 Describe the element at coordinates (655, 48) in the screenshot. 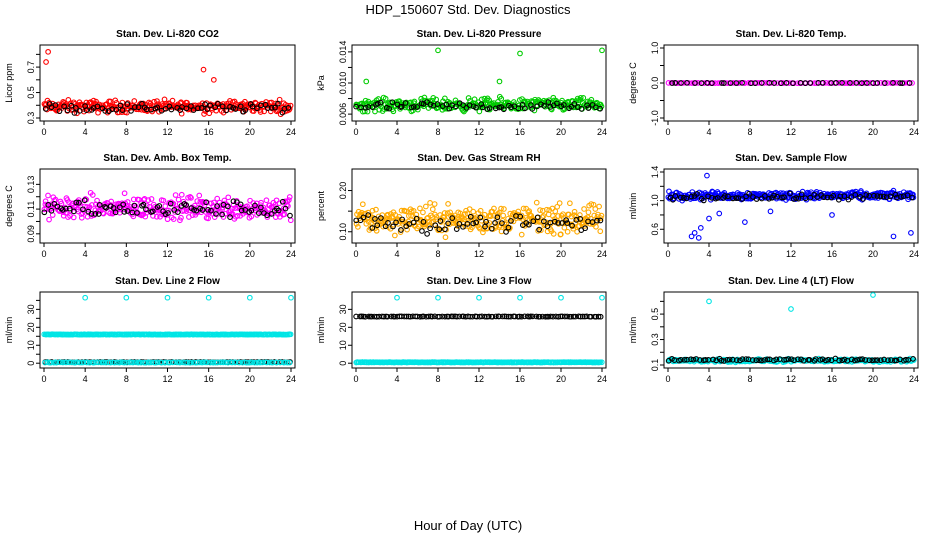

I see `y-tick-label: 1.0` at that location.